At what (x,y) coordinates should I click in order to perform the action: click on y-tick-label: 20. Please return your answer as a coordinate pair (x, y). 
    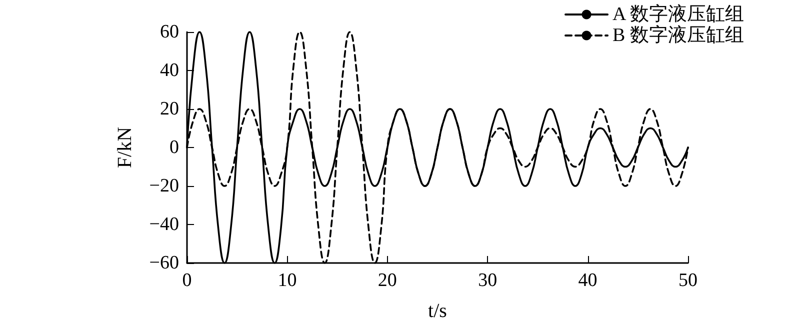
    Looking at the image, I should click on (169, 109).